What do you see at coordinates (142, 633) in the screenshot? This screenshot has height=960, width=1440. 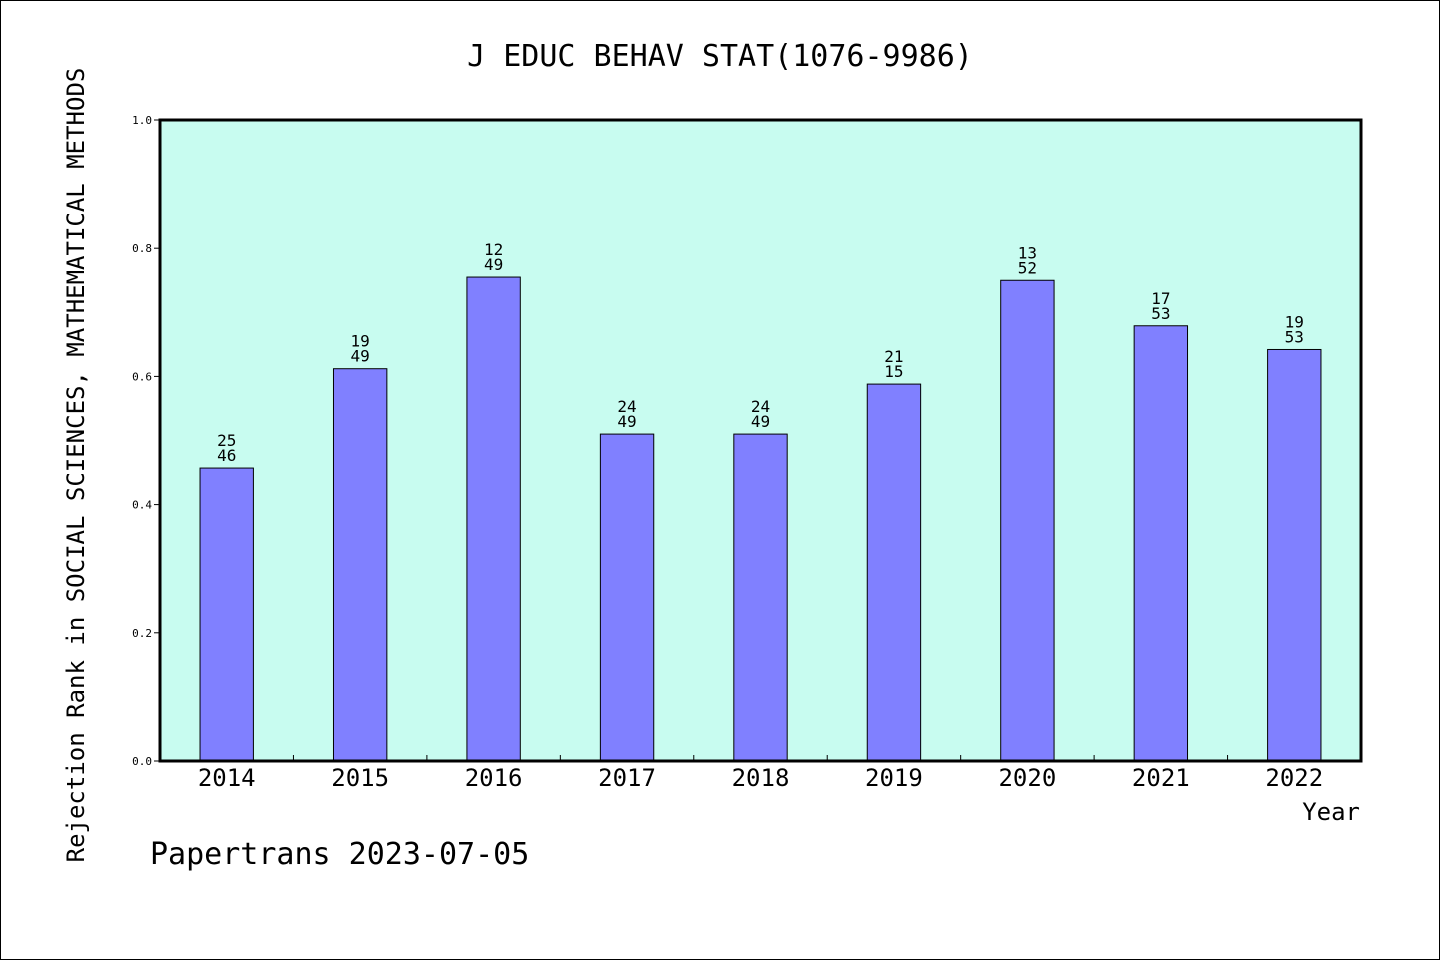 I see `y-tick-label: 0.2` at bounding box center [142, 633].